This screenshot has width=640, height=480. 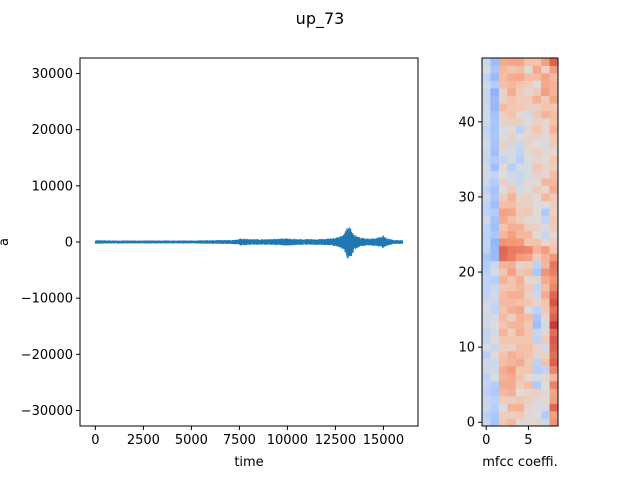 What do you see at coordinates (470, 273) in the screenshot?
I see `mfcc-y-ticks: 0 10 20 30 40` at bounding box center [470, 273].